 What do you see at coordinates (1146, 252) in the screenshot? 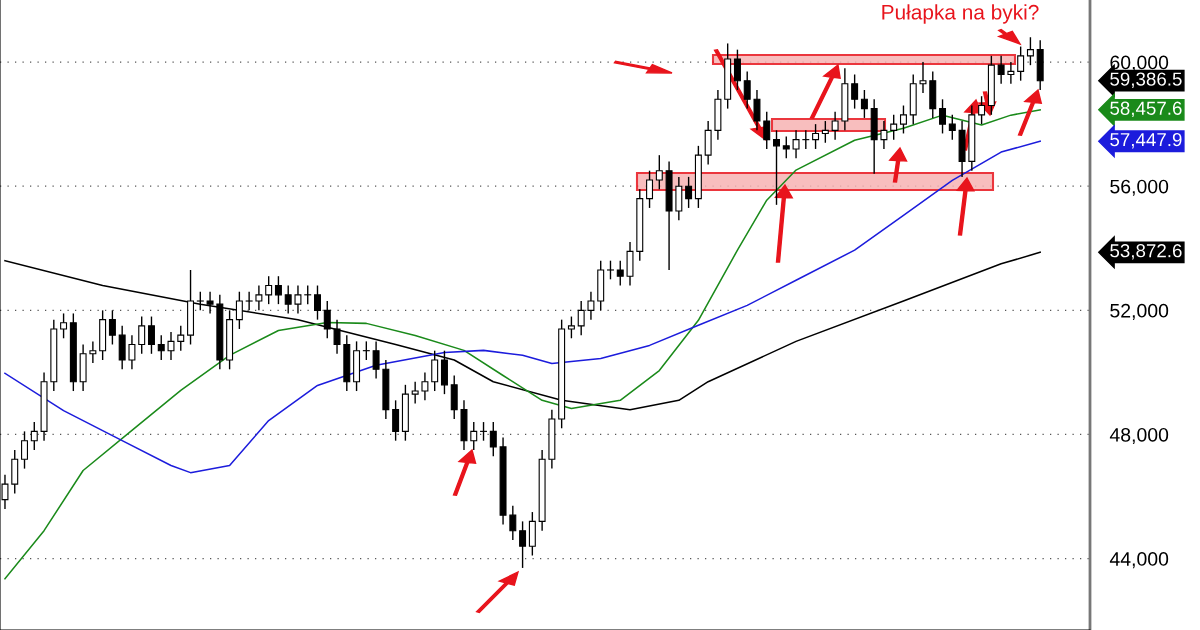
I see `text: 53,872.6` at bounding box center [1146, 252].